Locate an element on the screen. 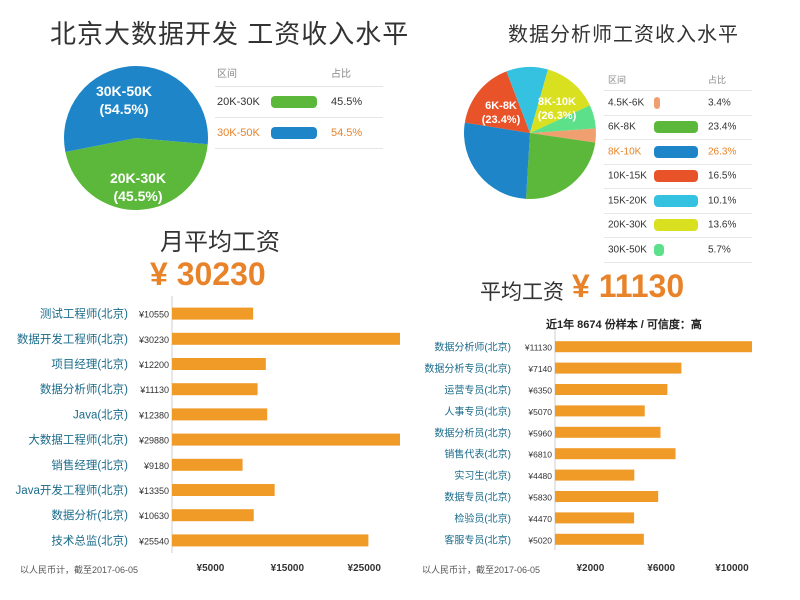 Image resolution: width=800 pixels, height=600 pixels. right-chart-value-label: ¥11130 is located at coordinates (538, 348).